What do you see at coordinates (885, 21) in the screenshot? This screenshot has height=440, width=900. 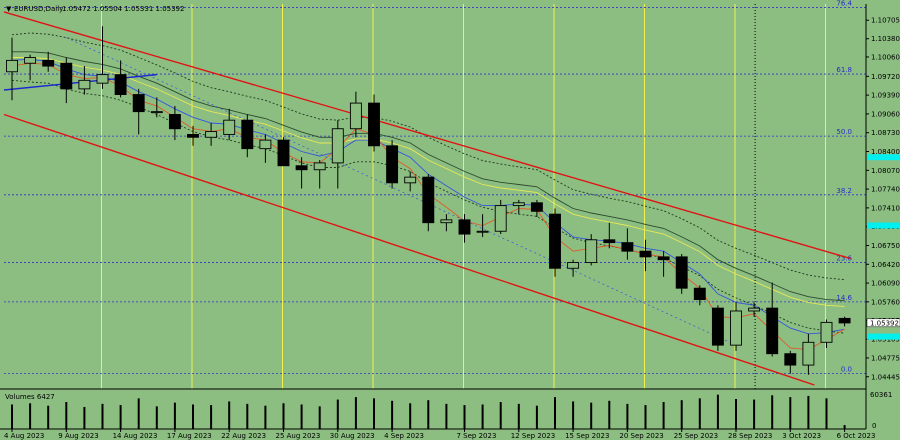 I see `y-tick-label: 1.10705` at bounding box center [885, 21].